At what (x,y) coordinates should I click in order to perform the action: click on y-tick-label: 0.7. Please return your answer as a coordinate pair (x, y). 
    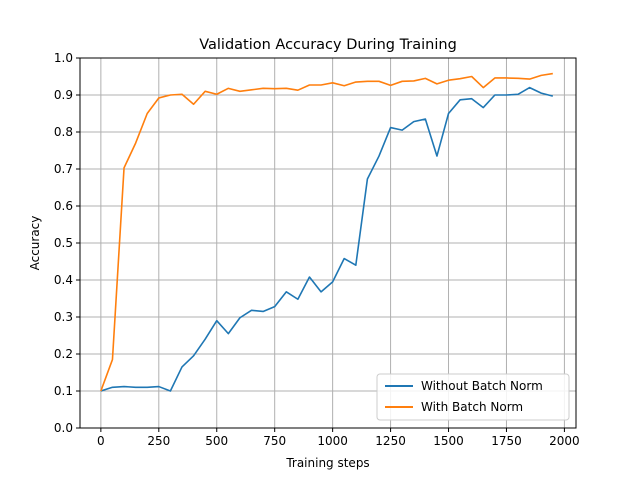
    Looking at the image, I should click on (63, 169).